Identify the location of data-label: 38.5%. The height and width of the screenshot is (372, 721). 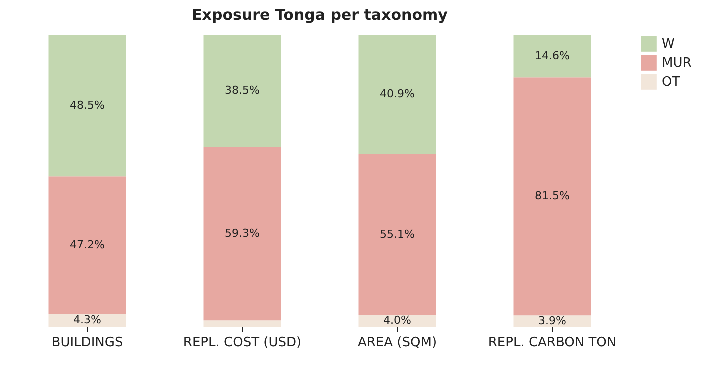
(242, 91).